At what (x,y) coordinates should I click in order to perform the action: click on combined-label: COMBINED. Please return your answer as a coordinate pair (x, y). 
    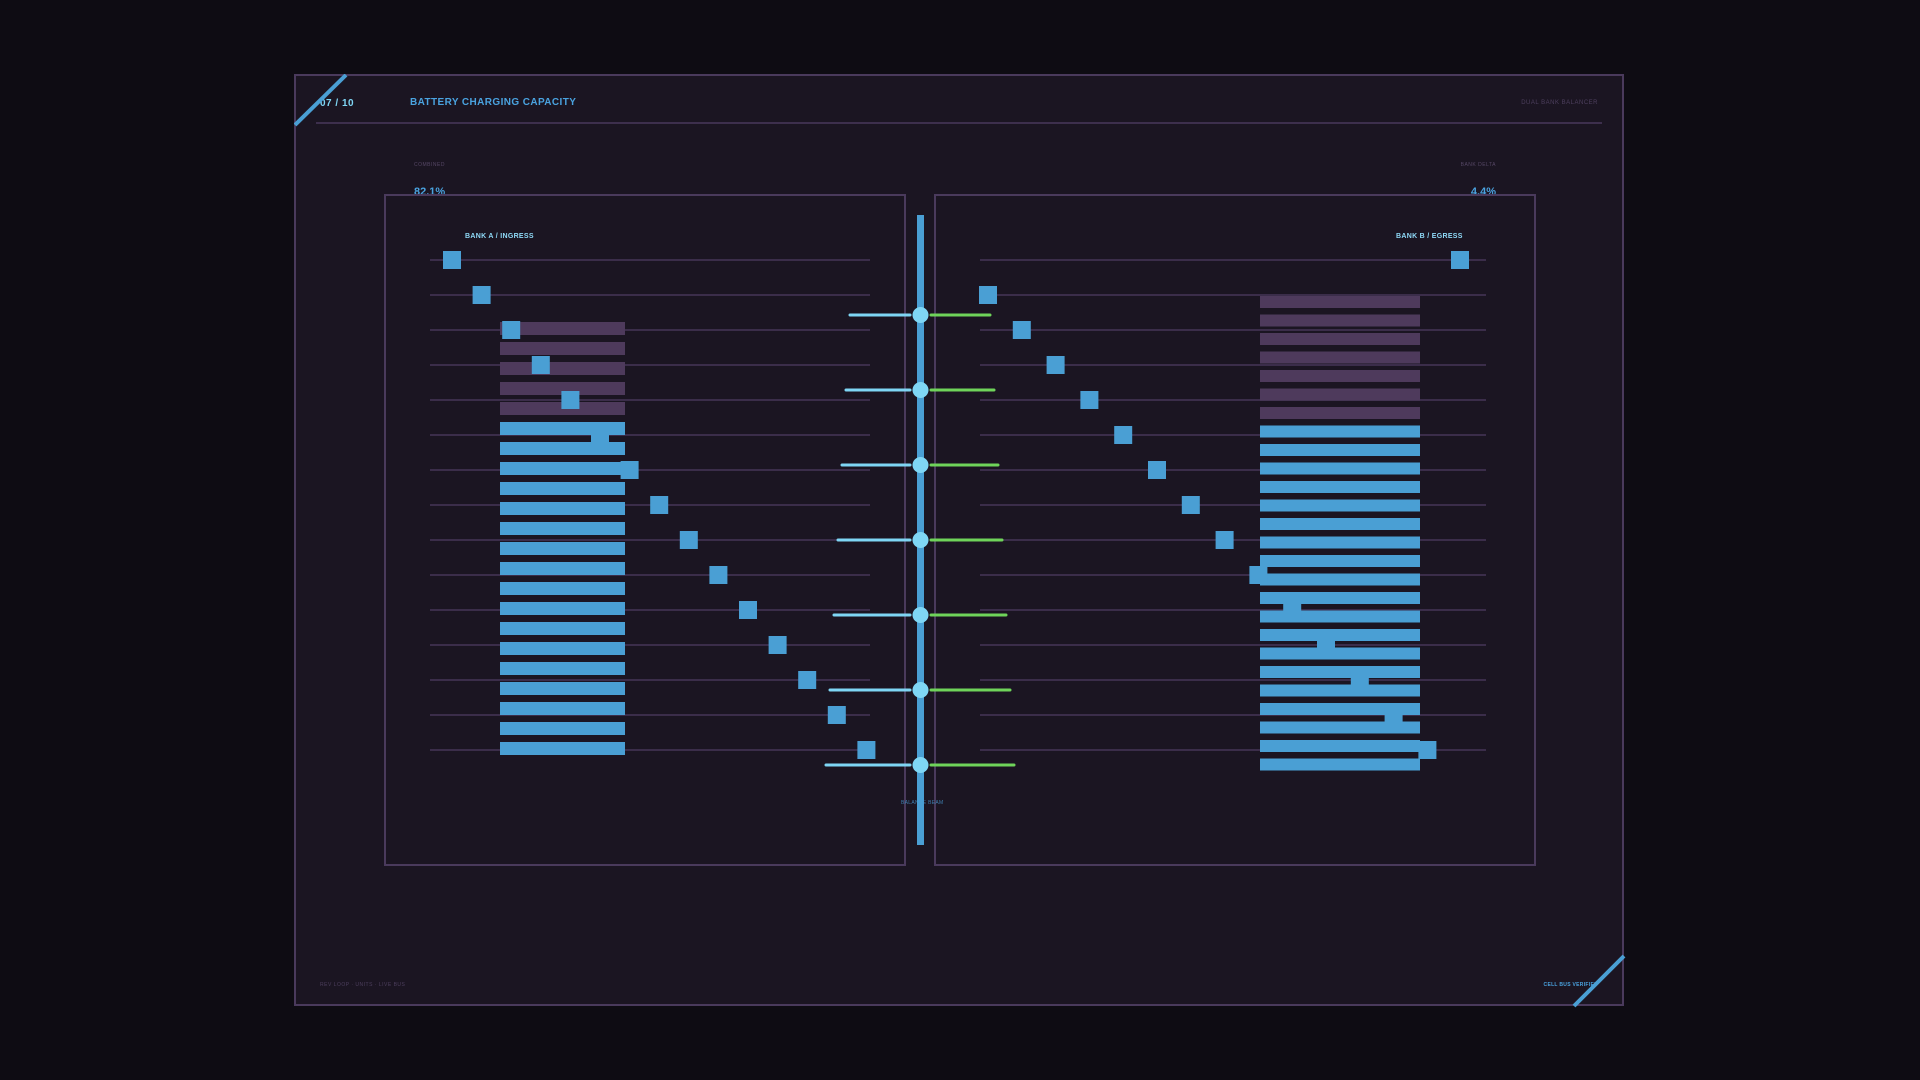
    Looking at the image, I should click on (429, 165).